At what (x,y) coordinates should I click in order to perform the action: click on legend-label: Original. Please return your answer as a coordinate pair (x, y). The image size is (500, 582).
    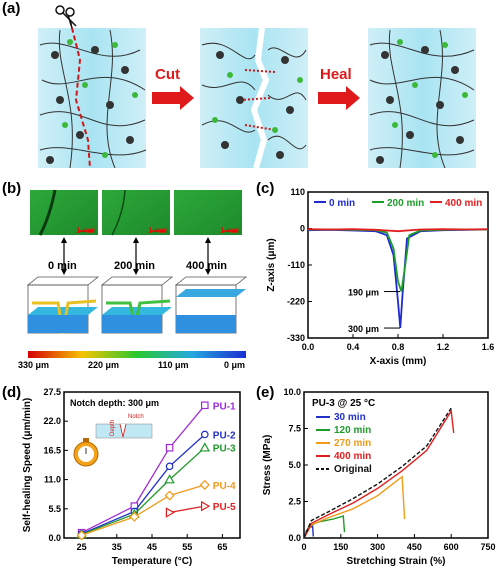
    Looking at the image, I should click on (353, 469).